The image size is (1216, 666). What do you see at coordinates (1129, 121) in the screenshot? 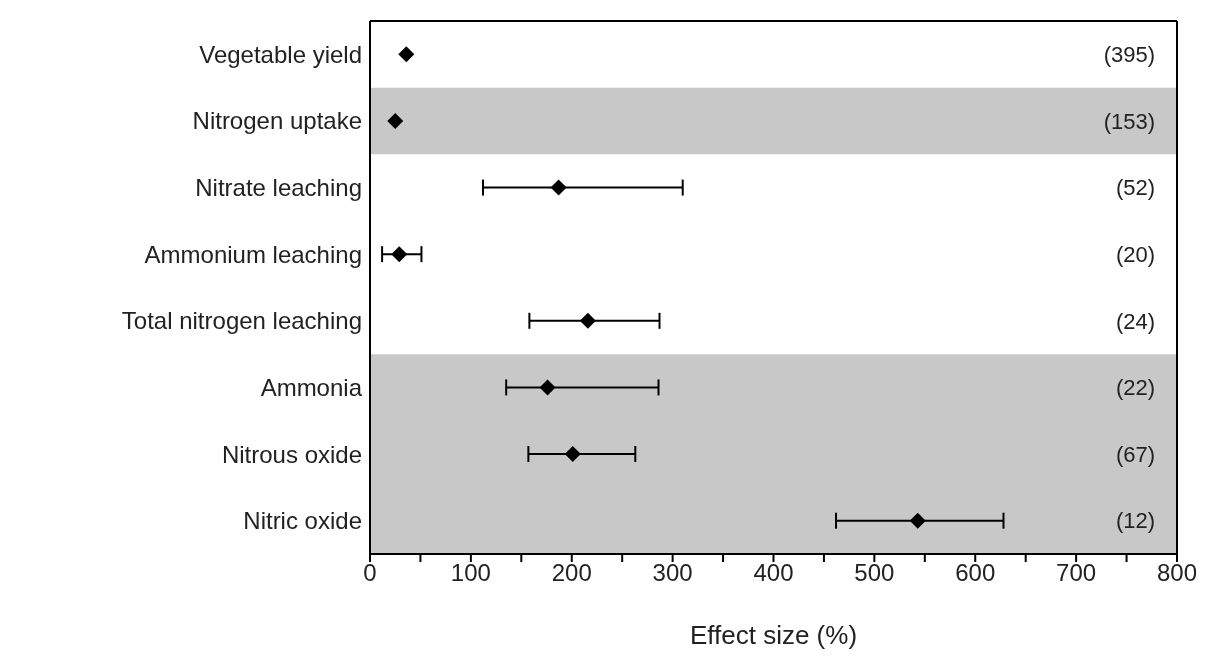
I see `annotation: (153)` at bounding box center [1129, 121].